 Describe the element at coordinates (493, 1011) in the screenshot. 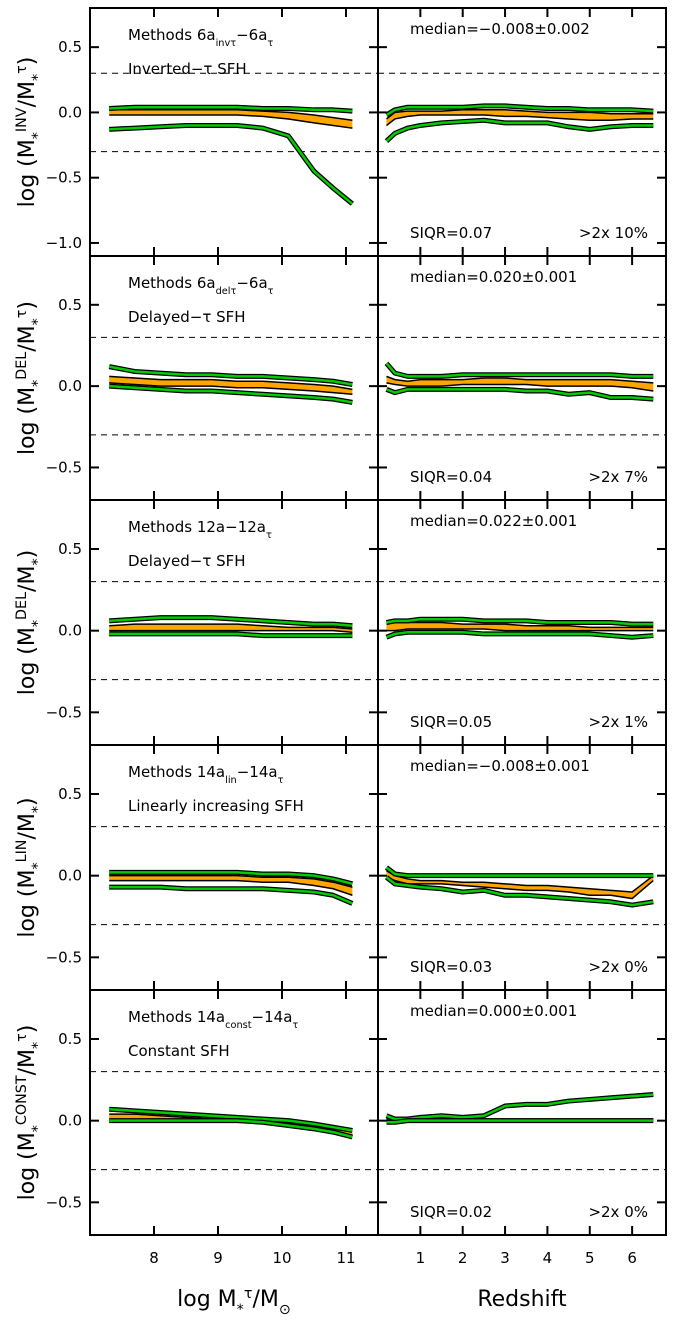

I see `median-label: median=0.000±0.001` at that location.